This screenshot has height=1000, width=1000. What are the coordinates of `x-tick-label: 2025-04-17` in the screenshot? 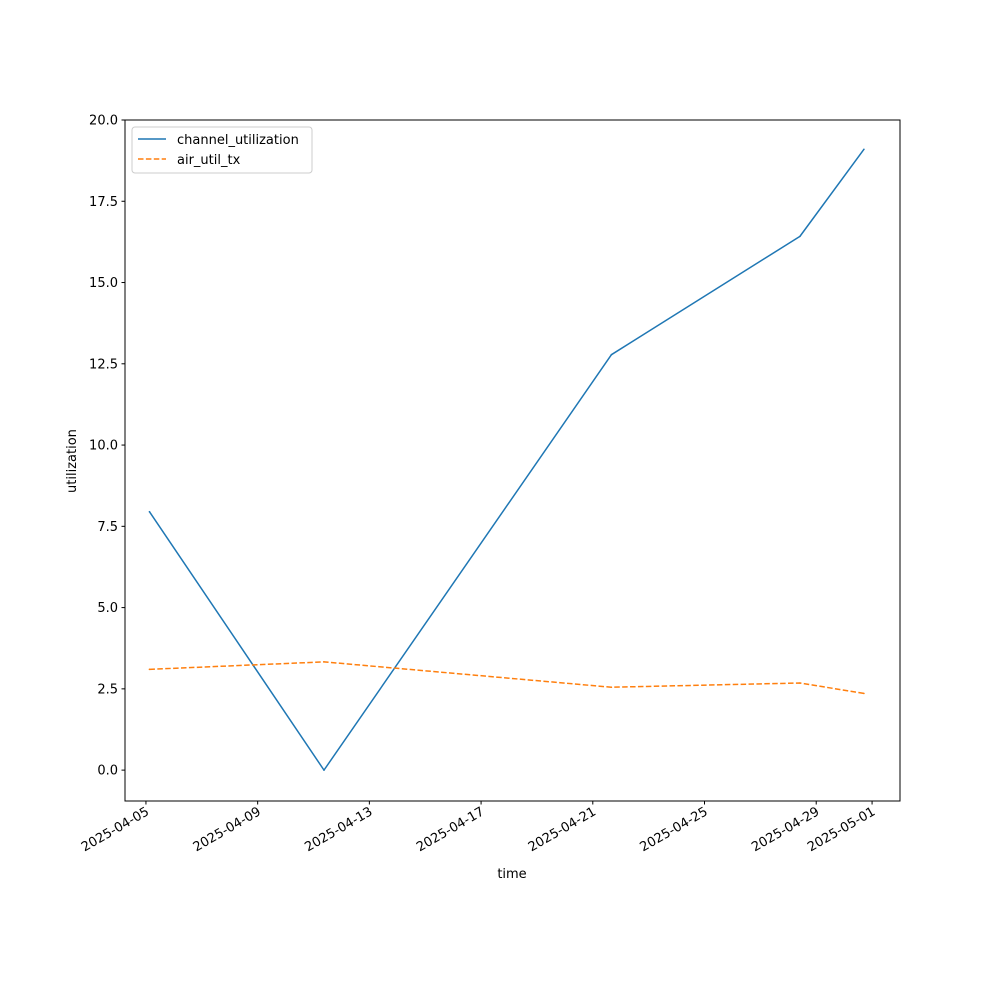 It's located at (450, 829).